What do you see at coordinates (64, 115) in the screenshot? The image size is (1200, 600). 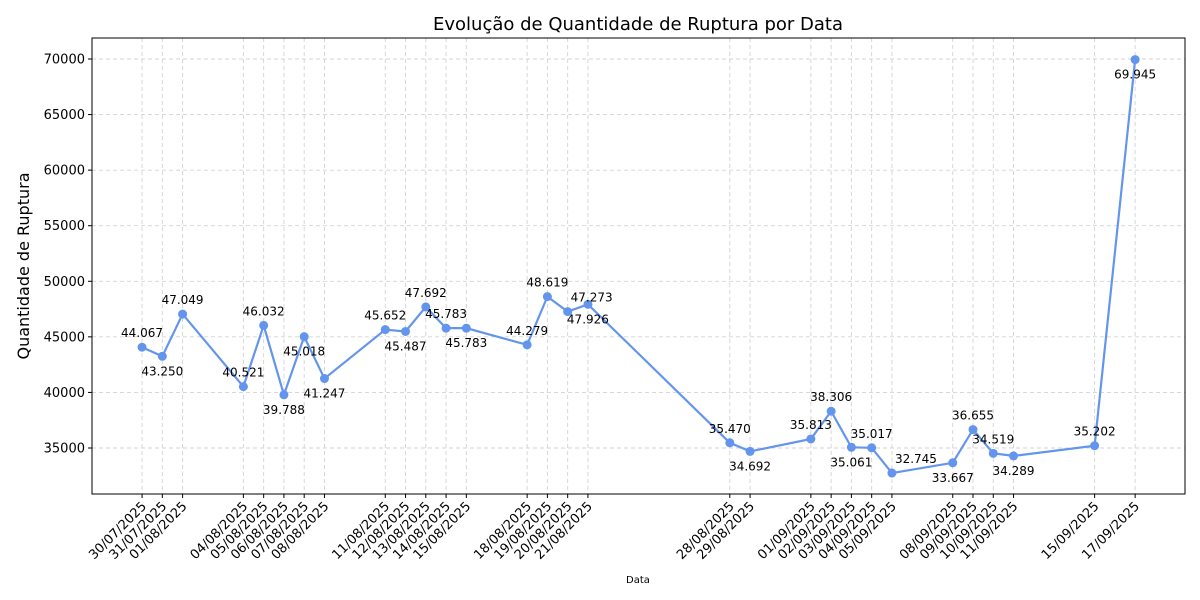 I see `y-tick-label: 65000` at bounding box center [64, 115].